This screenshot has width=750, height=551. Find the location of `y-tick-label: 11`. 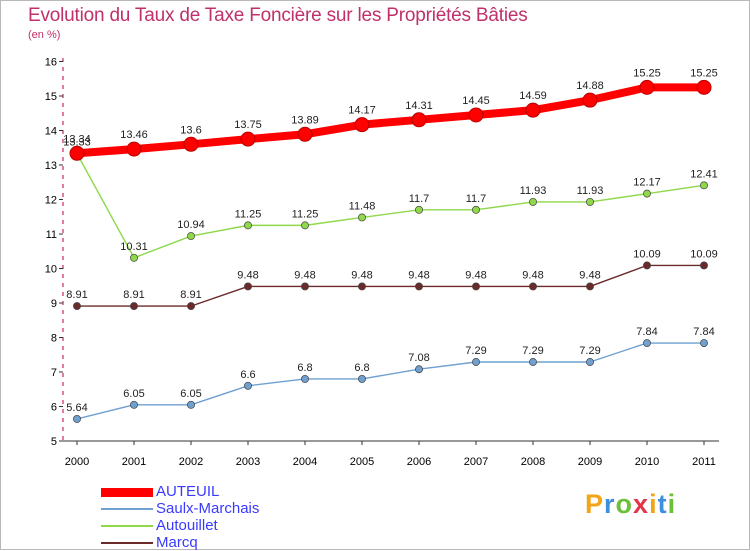

y-tick-label: 11 is located at coordinates (51, 235).